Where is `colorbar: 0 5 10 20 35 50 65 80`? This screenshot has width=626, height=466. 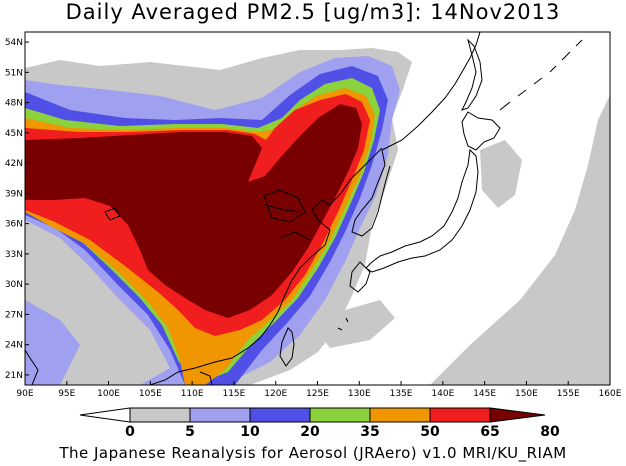 colorbar: 0 5 10 20 35 50 65 80 is located at coordinates (319, 423).